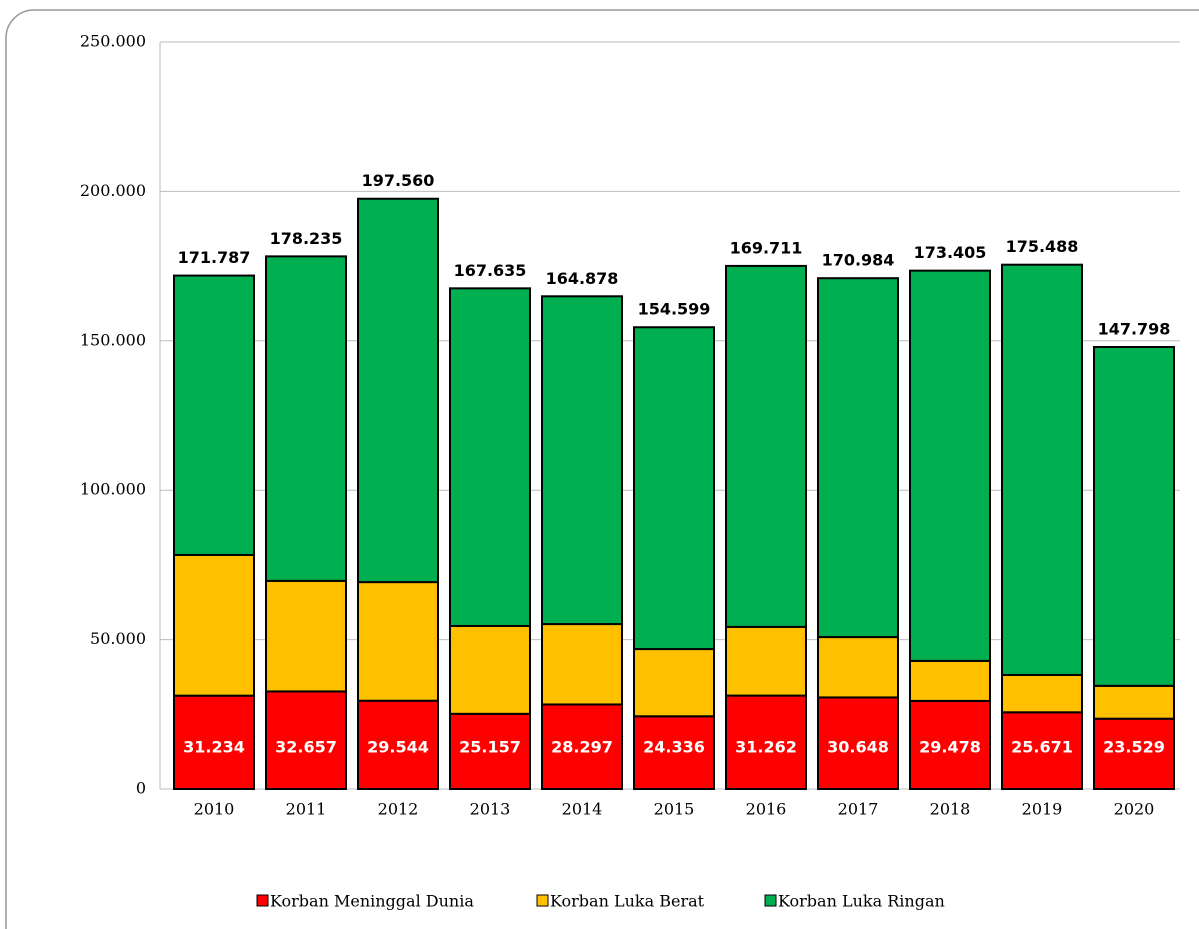 The width and height of the screenshot is (1199, 929). What do you see at coordinates (674, 309) in the screenshot?
I see `total-label: 154.599` at bounding box center [674, 309].